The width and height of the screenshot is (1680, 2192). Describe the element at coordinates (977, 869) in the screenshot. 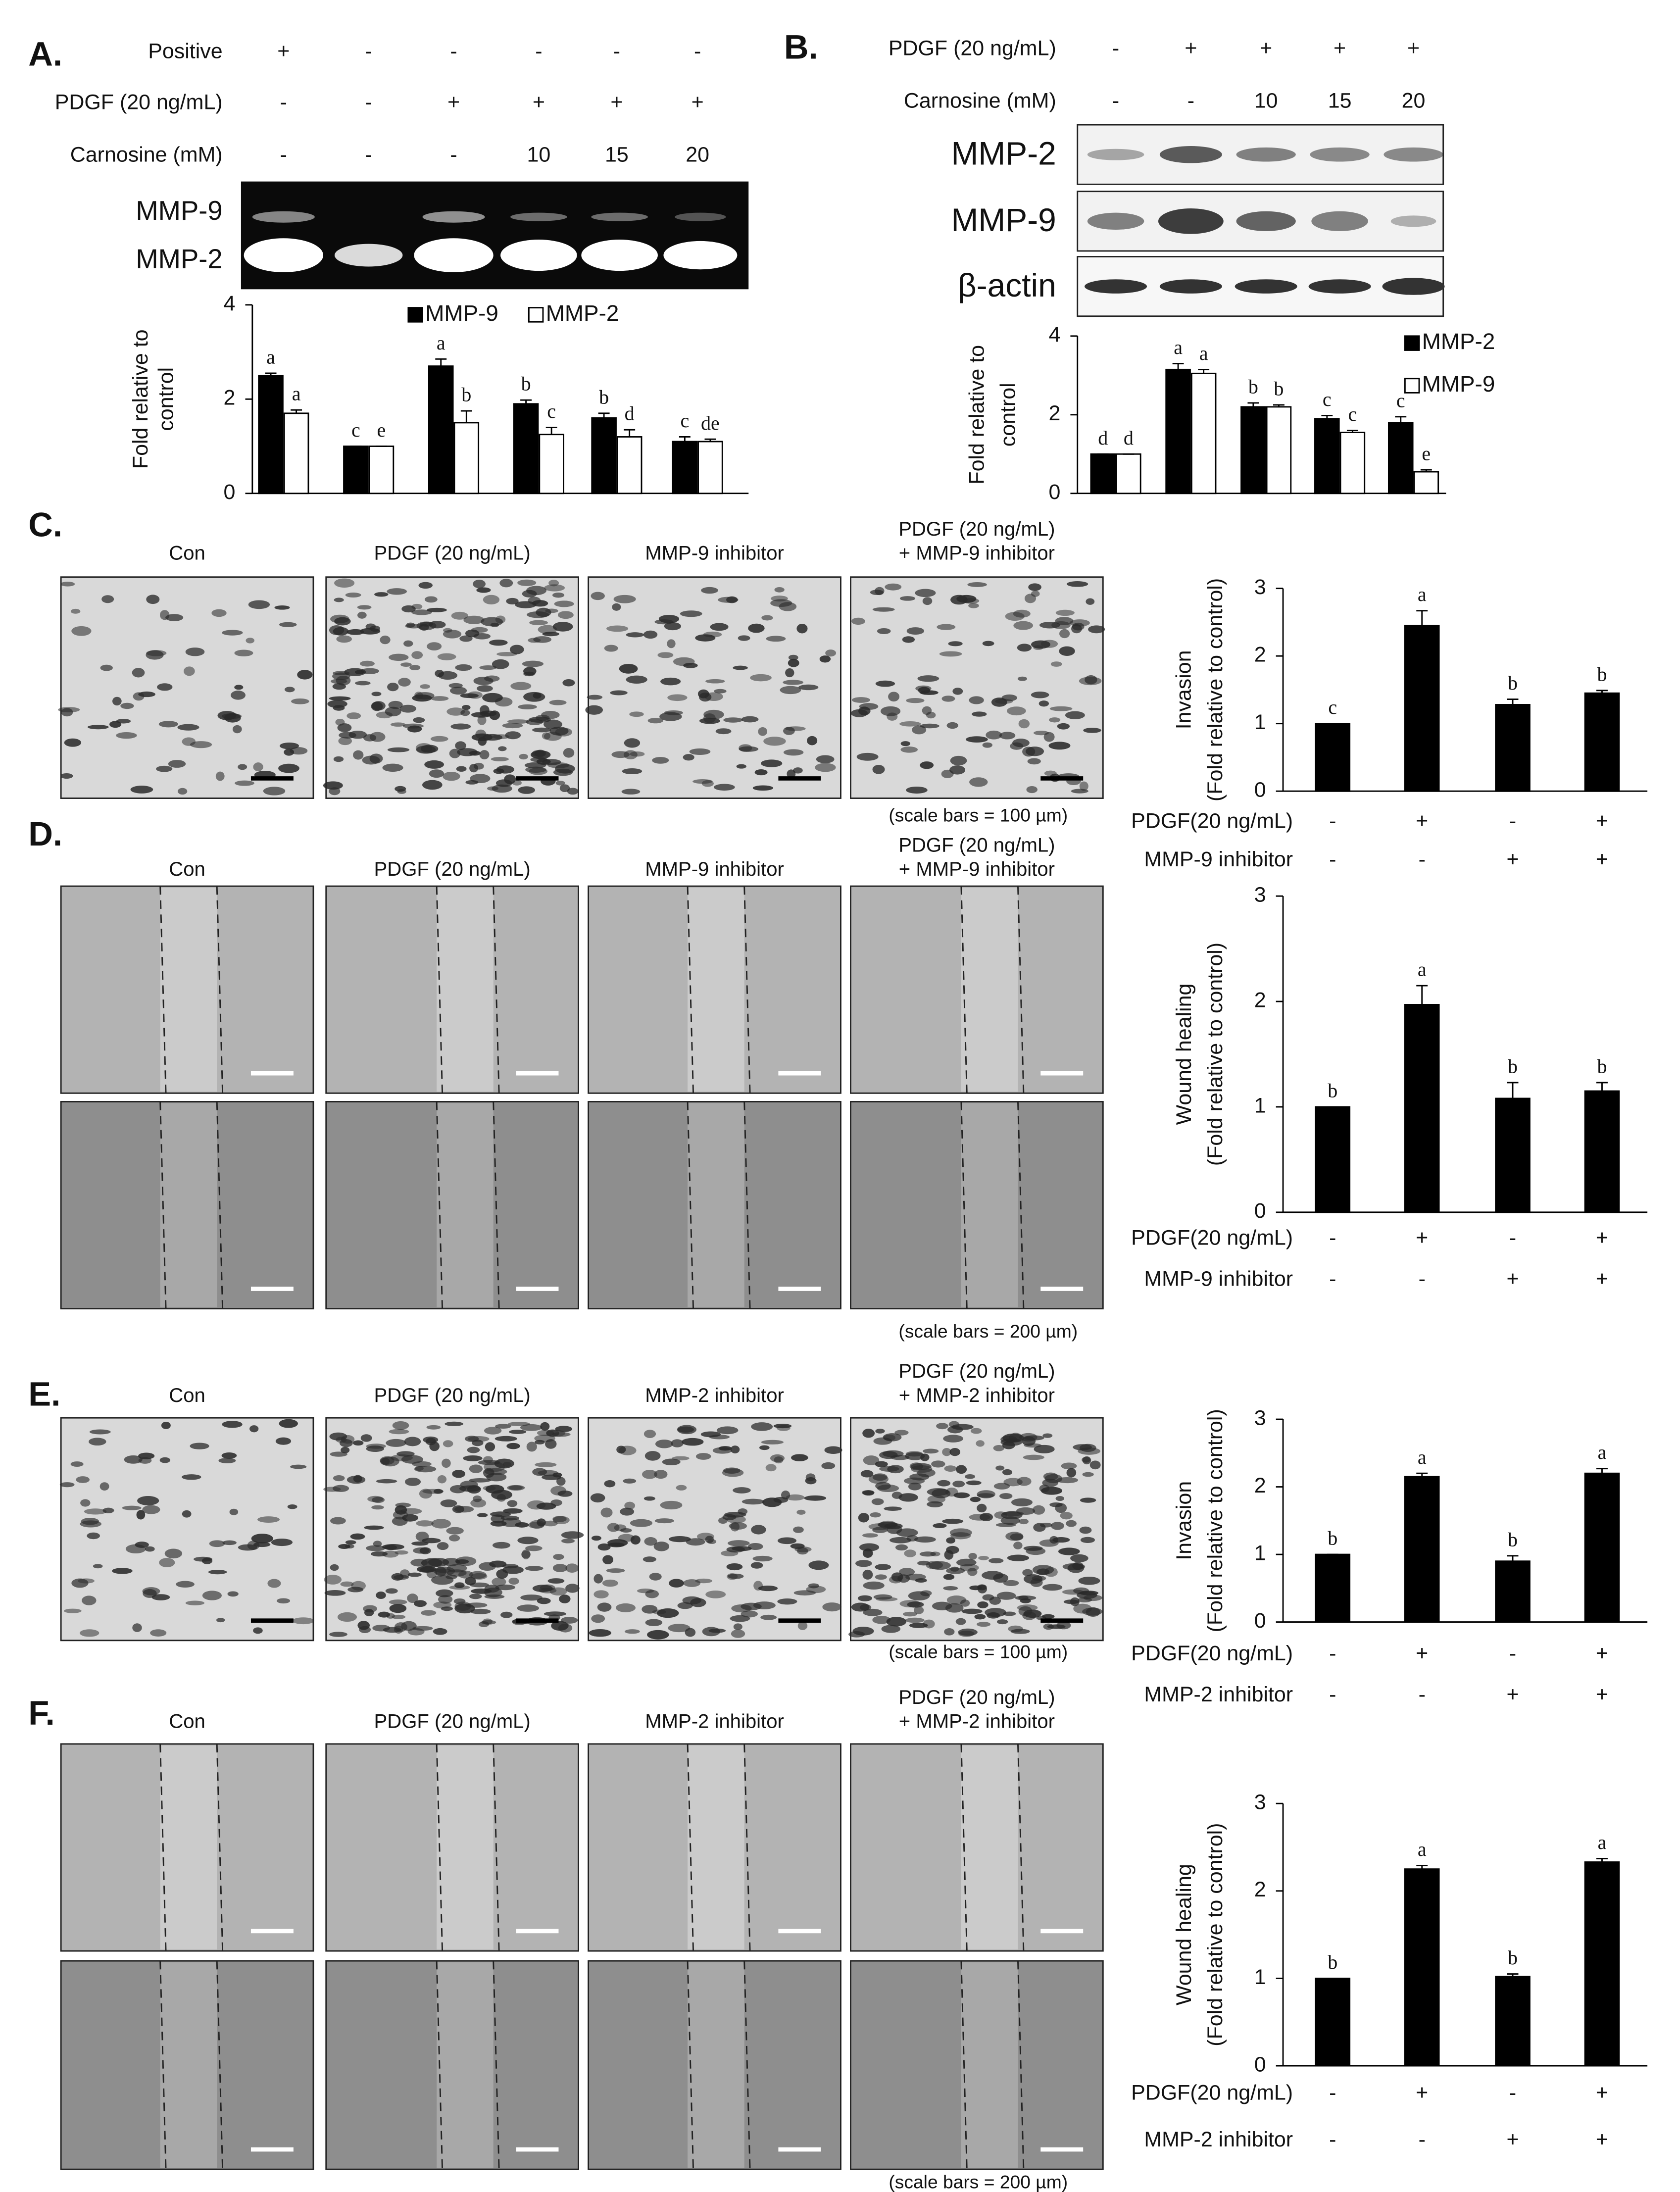

I see `image-heading: + MMP-9 inhibitor` at that location.